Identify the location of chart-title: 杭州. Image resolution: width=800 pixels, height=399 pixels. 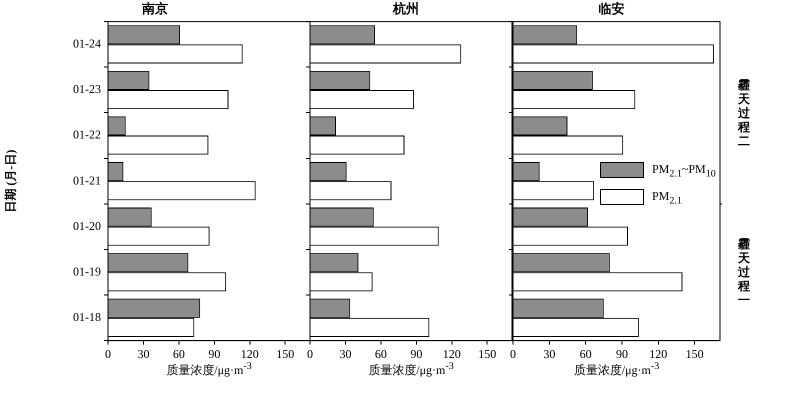
(405, 8).